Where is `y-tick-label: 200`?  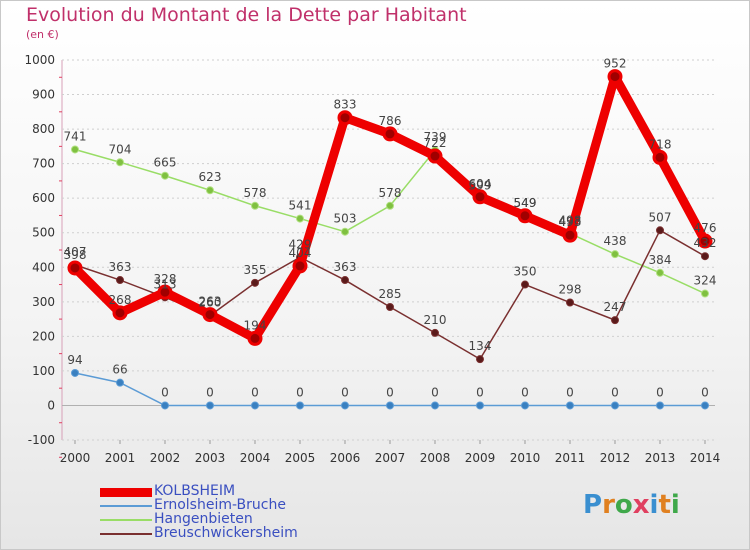 y-tick-label: 200 is located at coordinates (43, 336).